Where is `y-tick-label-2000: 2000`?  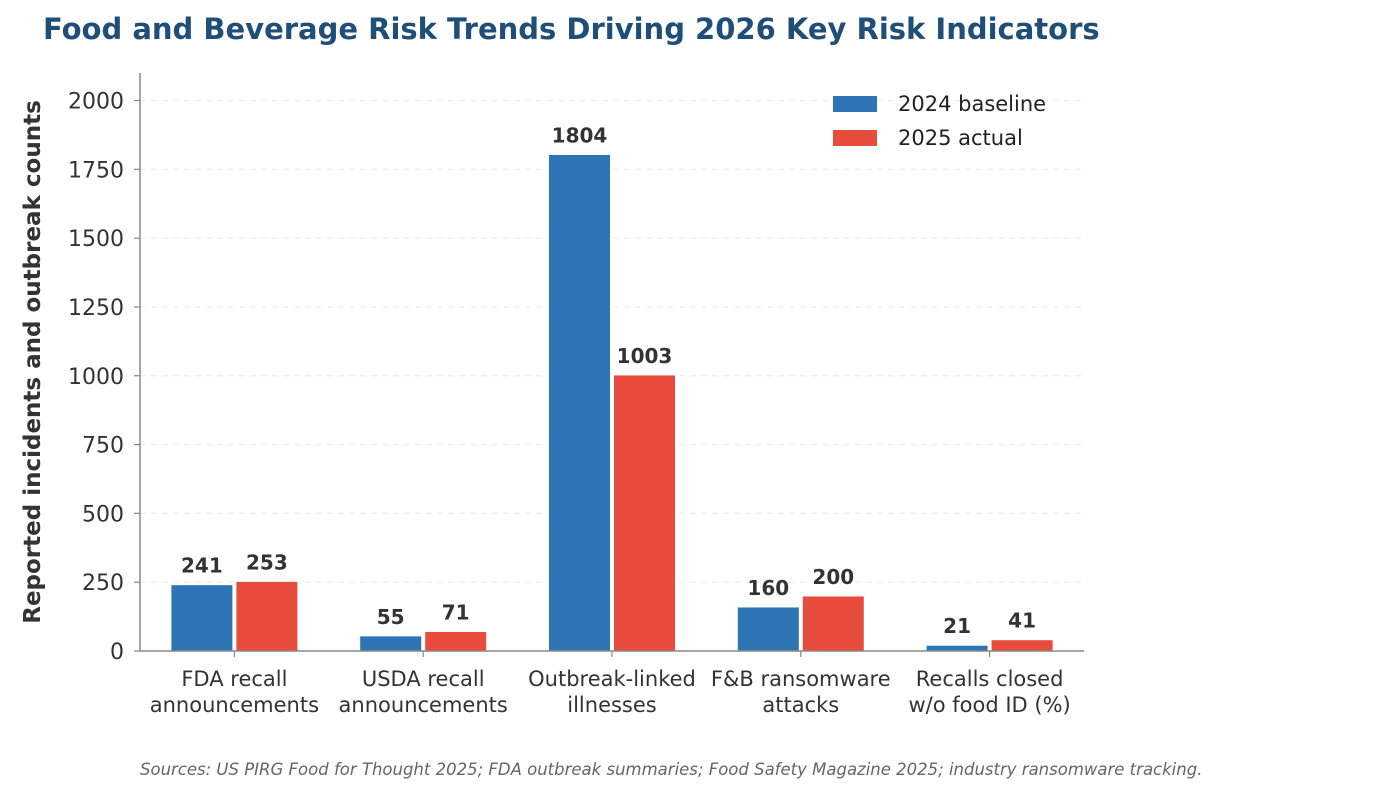 y-tick-label-2000: 2000 is located at coordinates (96, 102).